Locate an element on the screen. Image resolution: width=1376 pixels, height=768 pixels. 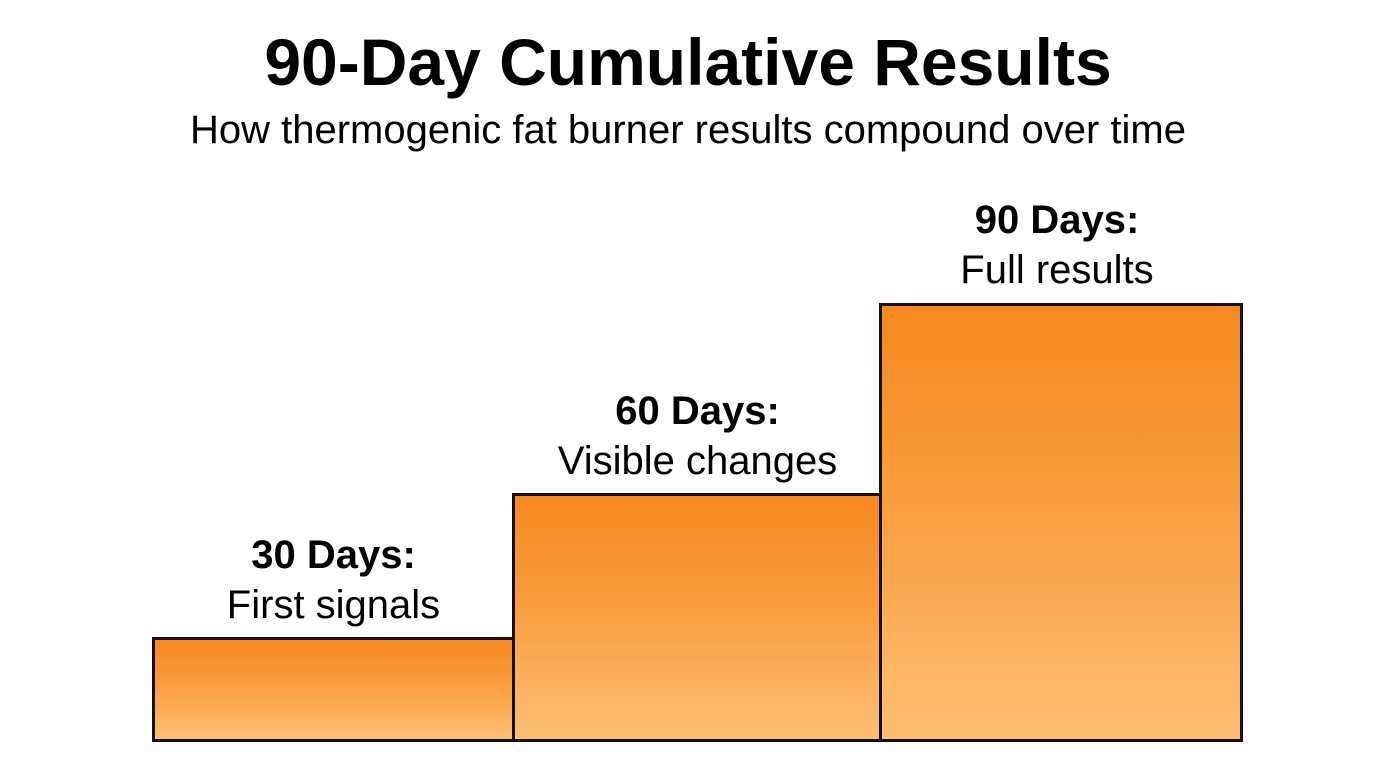
label-30-days-sub: First signals is located at coordinates (333, 605).